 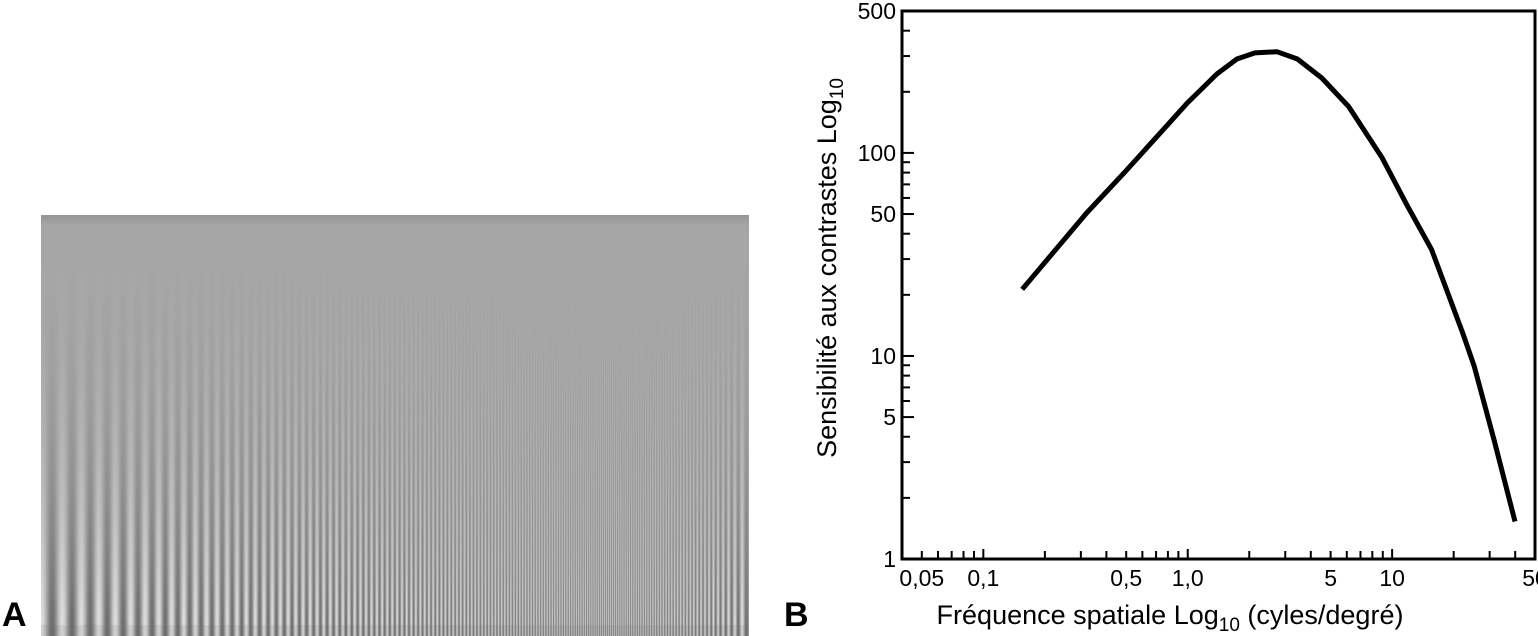 I want to click on x-axis-title-sub: 10, so click(x=1229, y=625).